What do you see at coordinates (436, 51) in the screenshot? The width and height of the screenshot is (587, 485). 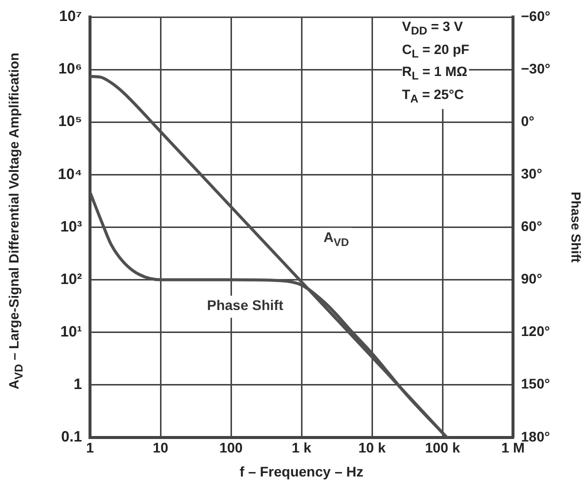 I see `annotation: C$_{L}$ = 20 pF` at bounding box center [436, 51].